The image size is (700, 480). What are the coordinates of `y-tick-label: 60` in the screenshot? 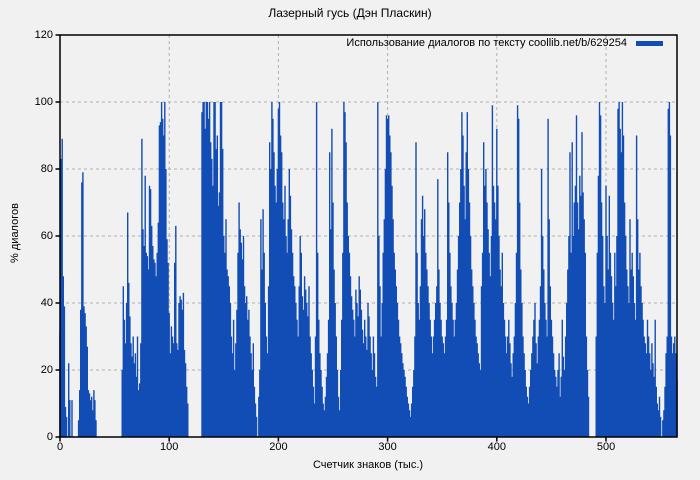 It's located at (46, 236).